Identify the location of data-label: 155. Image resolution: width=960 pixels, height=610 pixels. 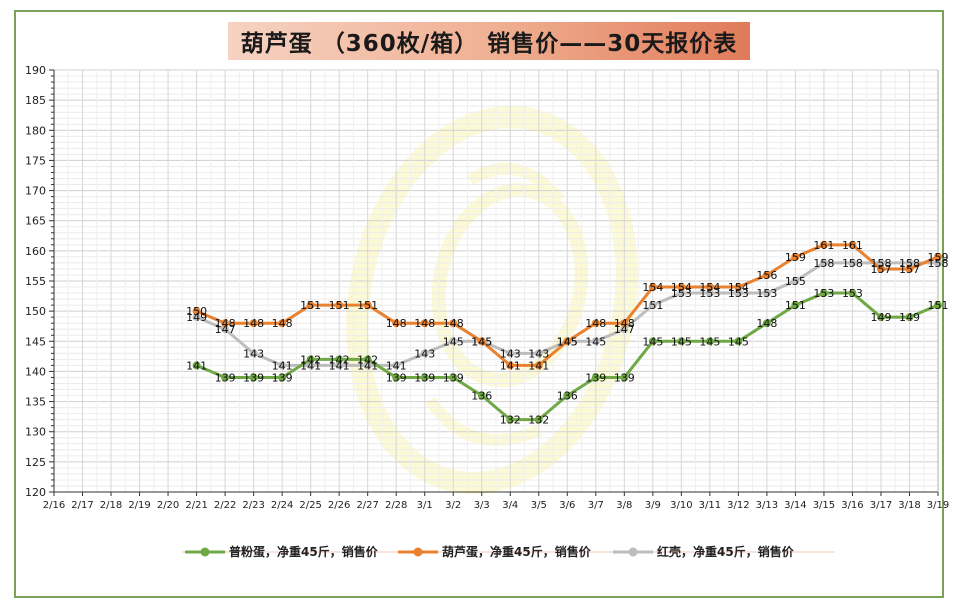
(795, 281).